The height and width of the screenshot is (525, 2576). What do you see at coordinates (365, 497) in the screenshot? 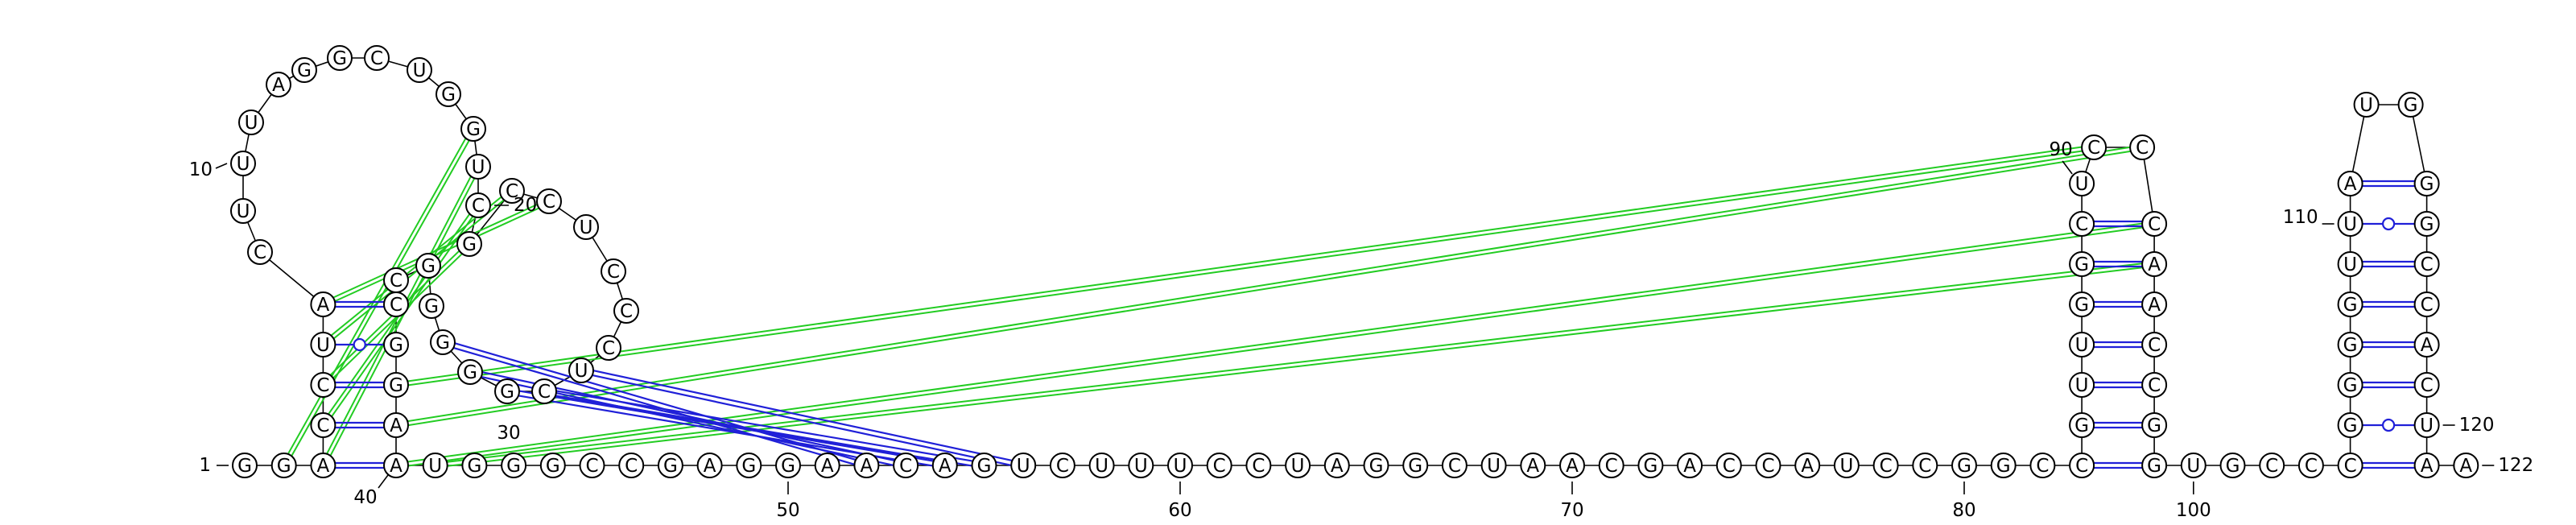
I see `position-label: 40` at bounding box center [365, 497].